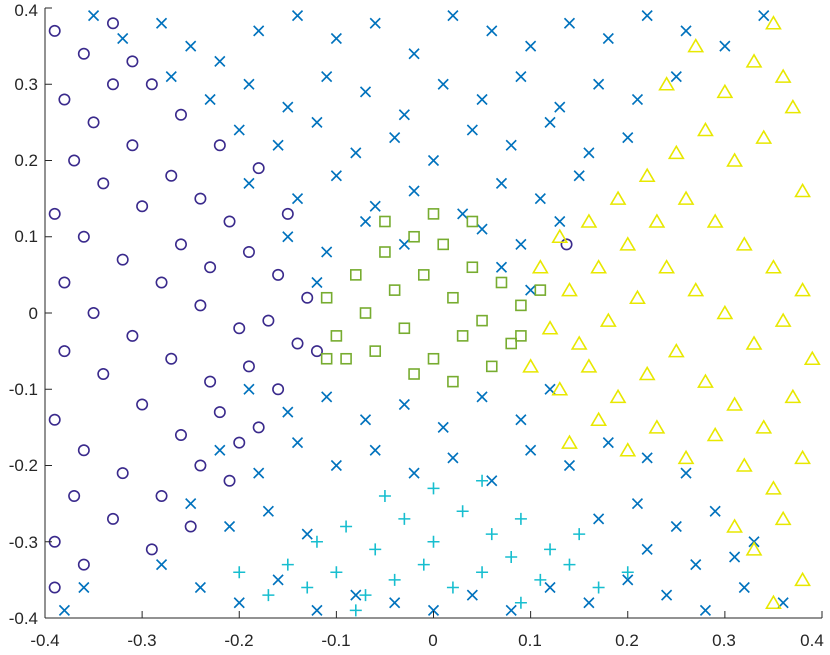 The height and width of the screenshot is (655, 830). What do you see at coordinates (141, 640) in the screenshot?
I see `x-tick-label: -0.3` at bounding box center [141, 640].